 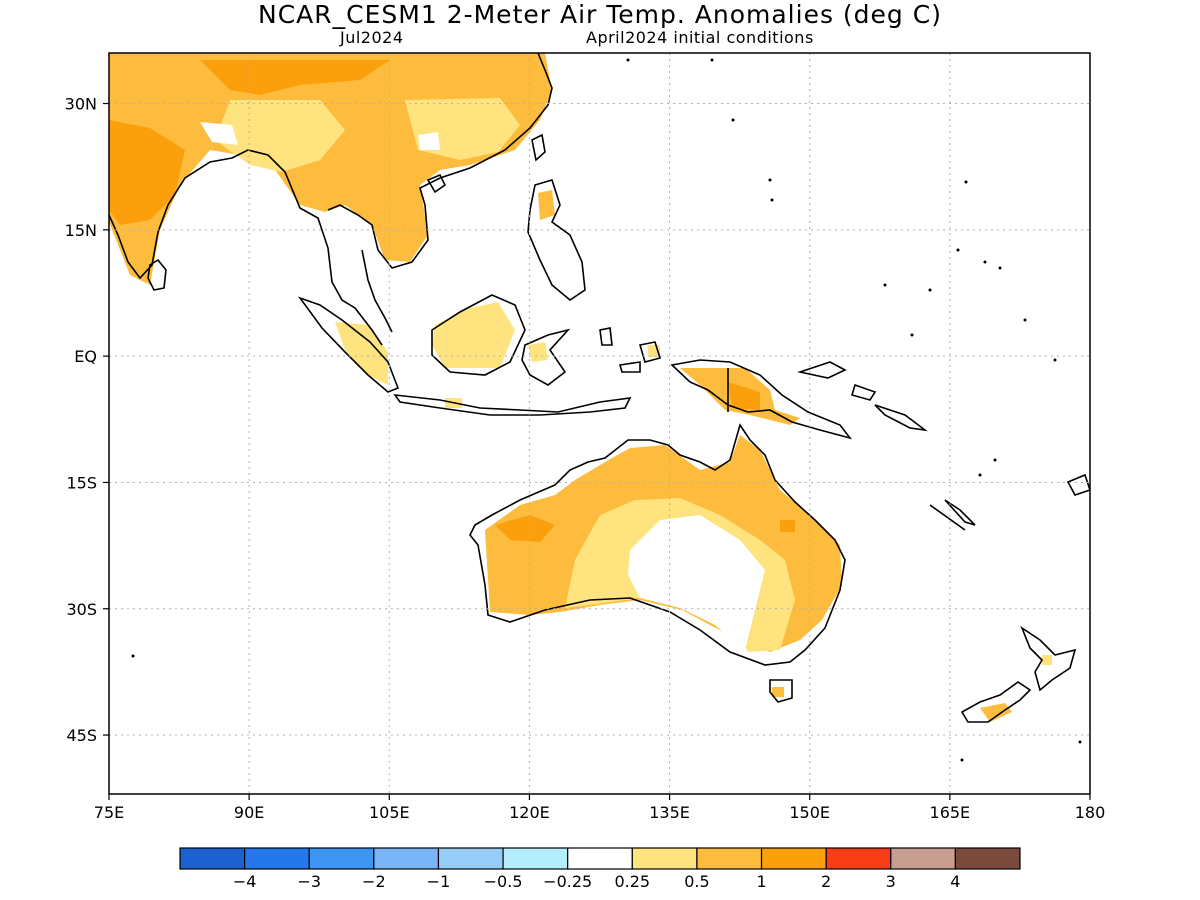 I want to click on lon-tick-label: 120E, so click(x=529, y=812).